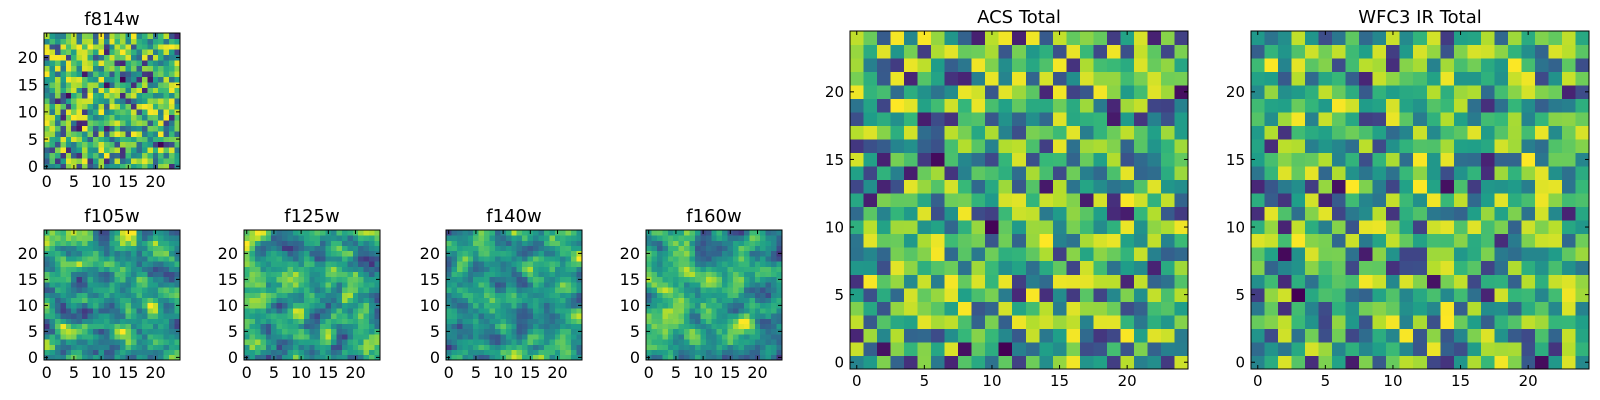 The height and width of the screenshot is (400, 1600). Describe the element at coordinates (730, 372) in the screenshot. I see `x-tick-label: 15` at that location.